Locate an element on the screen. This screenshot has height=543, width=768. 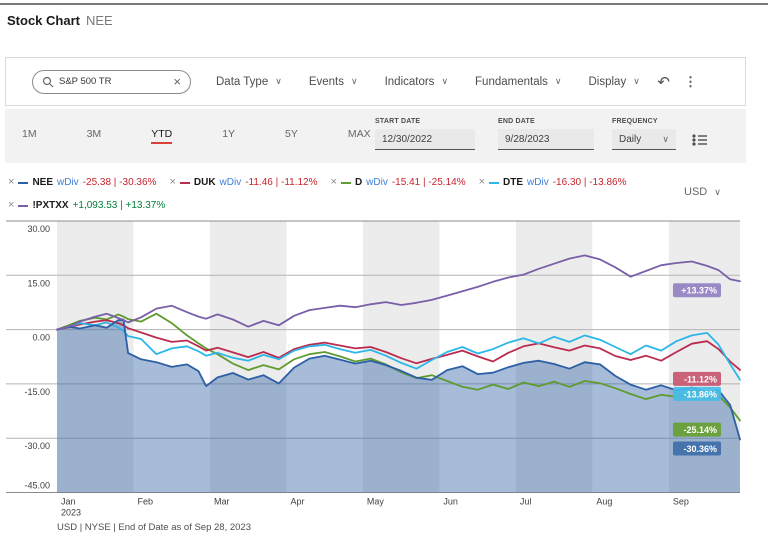
menu-events: Events ∨ is located at coordinates (333, 81).